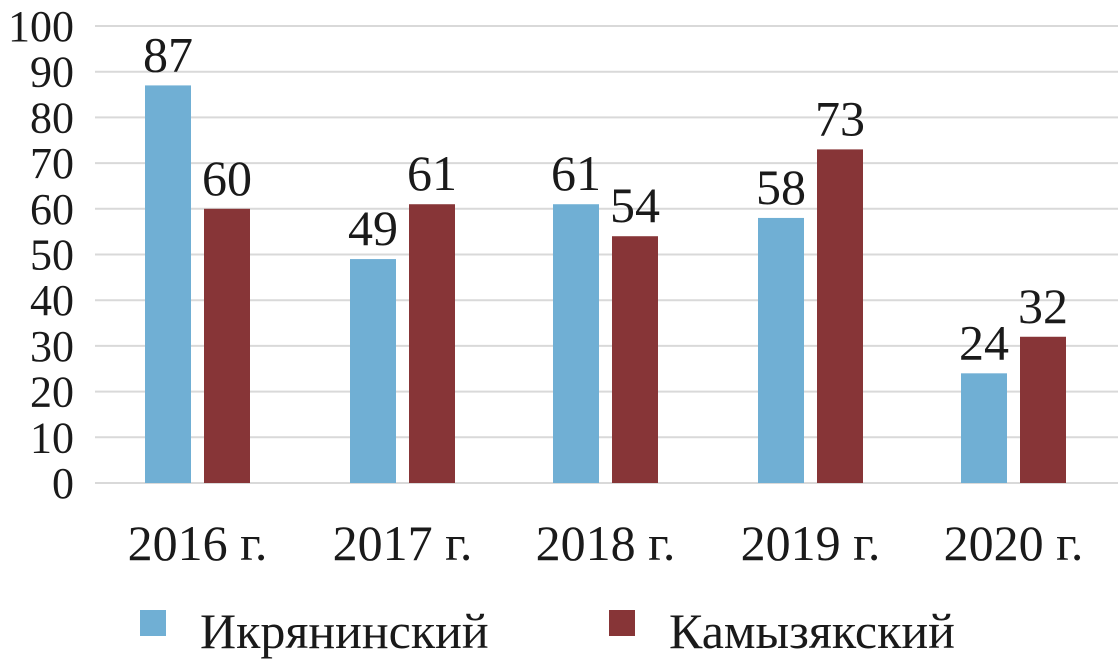 The width and height of the screenshot is (1118, 672). What do you see at coordinates (840, 118) in the screenshot?
I see `data-label: 73` at bounding box center [840, 118].